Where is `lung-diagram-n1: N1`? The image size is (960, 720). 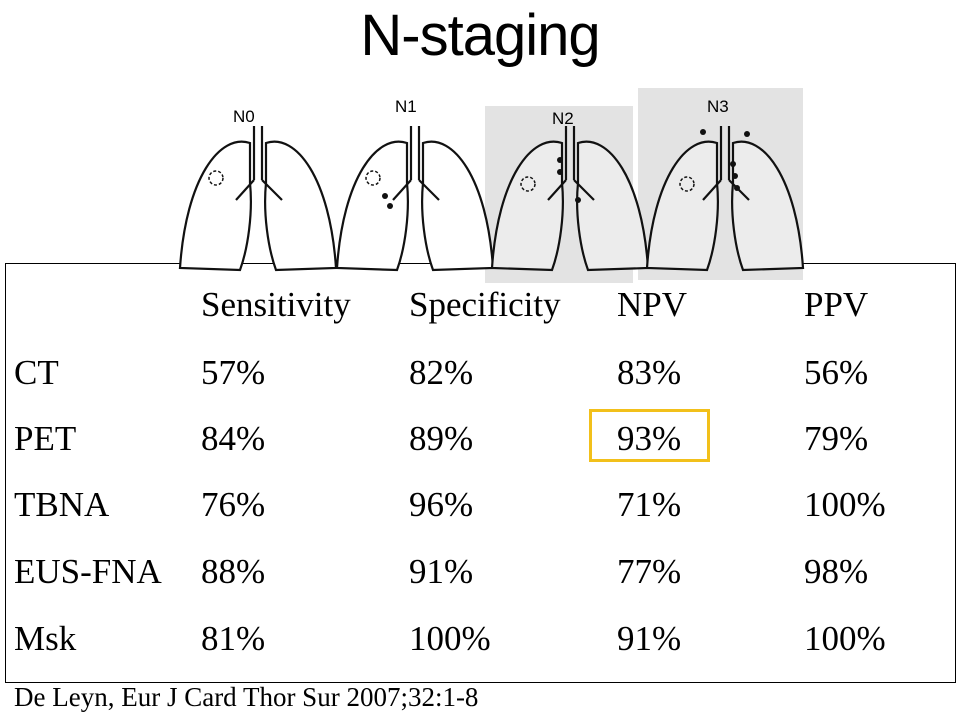
lung-diagram-n1: N1 is located at coordinates (415, 184).